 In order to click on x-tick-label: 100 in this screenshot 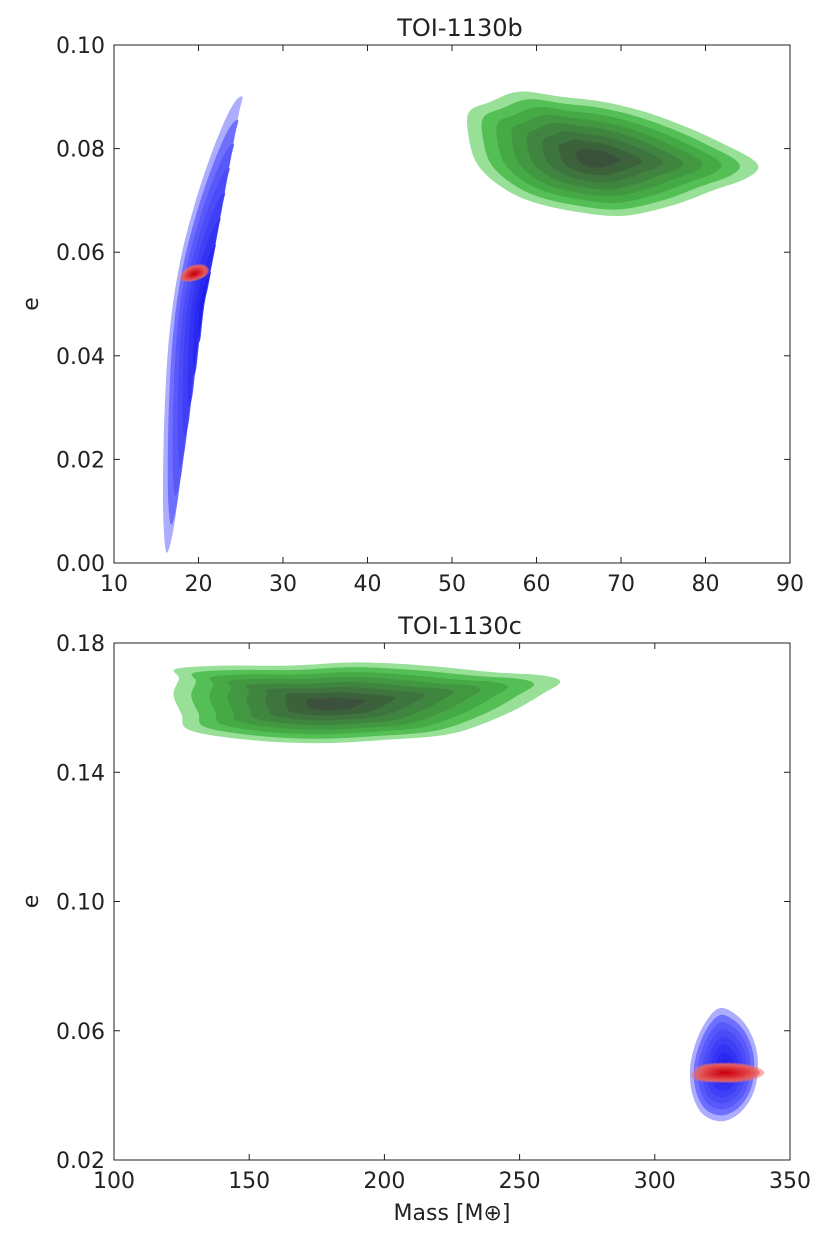, I will do `click(114, 1181)`.